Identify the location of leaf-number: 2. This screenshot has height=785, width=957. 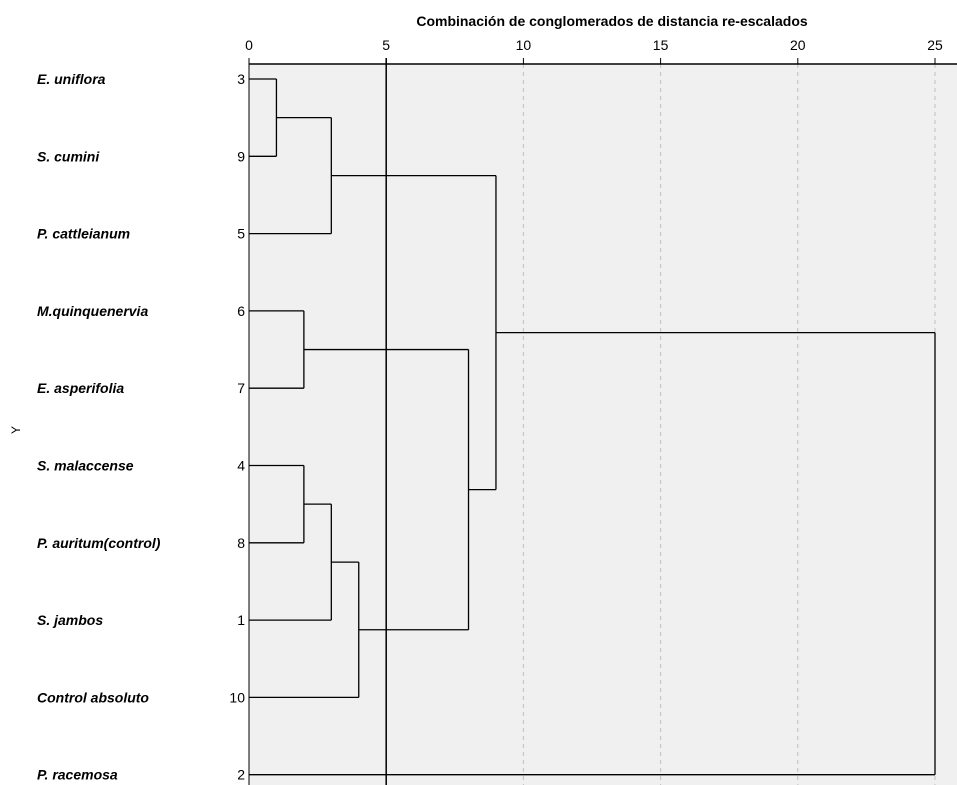
(241, 775).